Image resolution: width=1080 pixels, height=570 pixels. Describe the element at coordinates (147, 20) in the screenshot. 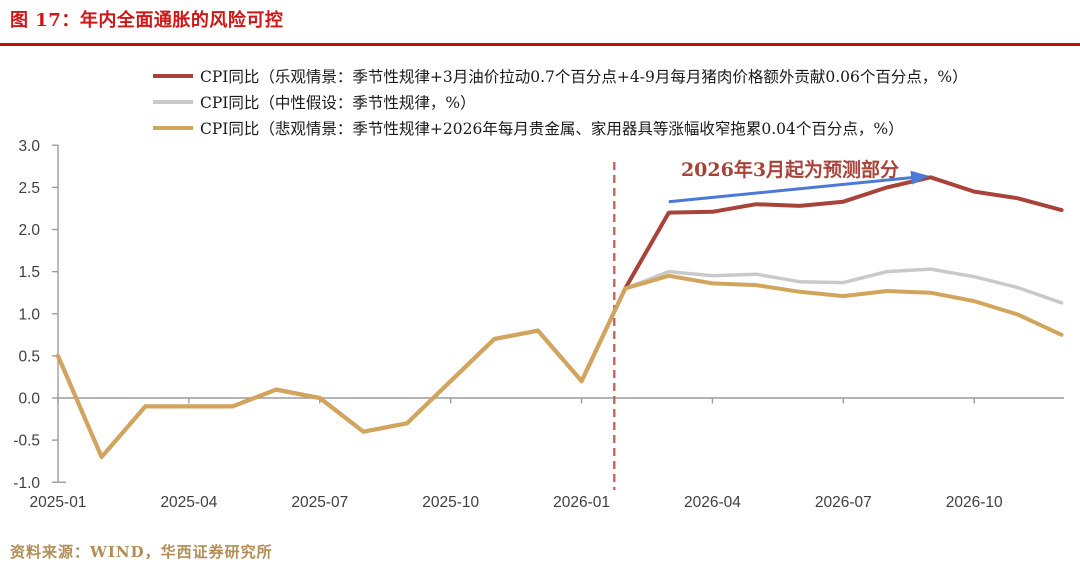

I see `figure-title: 图 17：年内全面通胀的风险可控` at that location.